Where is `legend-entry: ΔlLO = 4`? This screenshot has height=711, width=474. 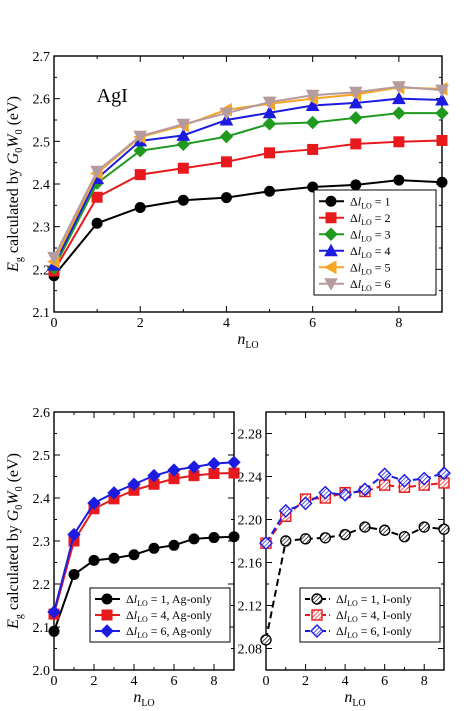 legend-entry: ΔlLO = 4 is located at coordinates (355, 251).